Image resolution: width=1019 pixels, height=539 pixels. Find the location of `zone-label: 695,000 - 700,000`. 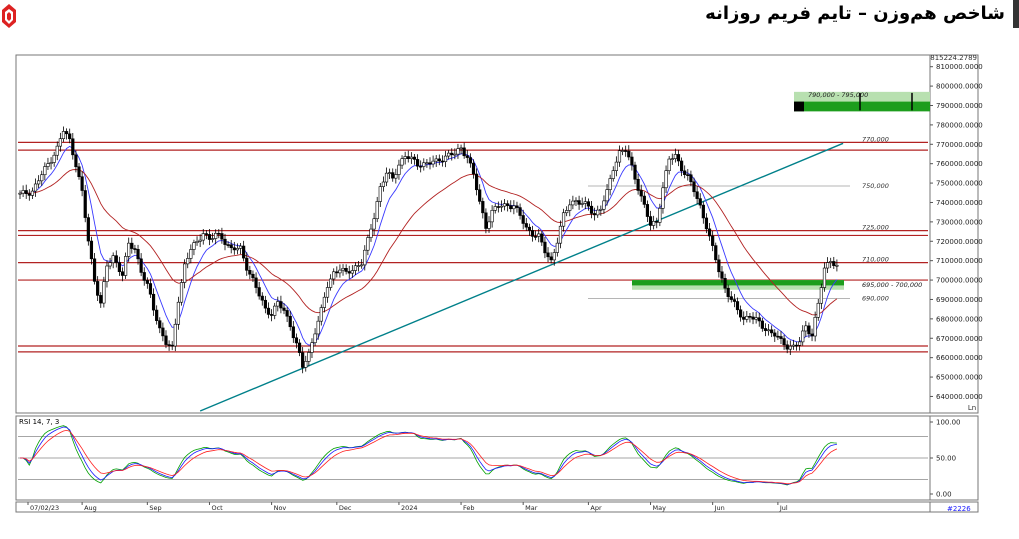

zone-label: 695,000 - 700,000 is located at coordinates (892, 285).